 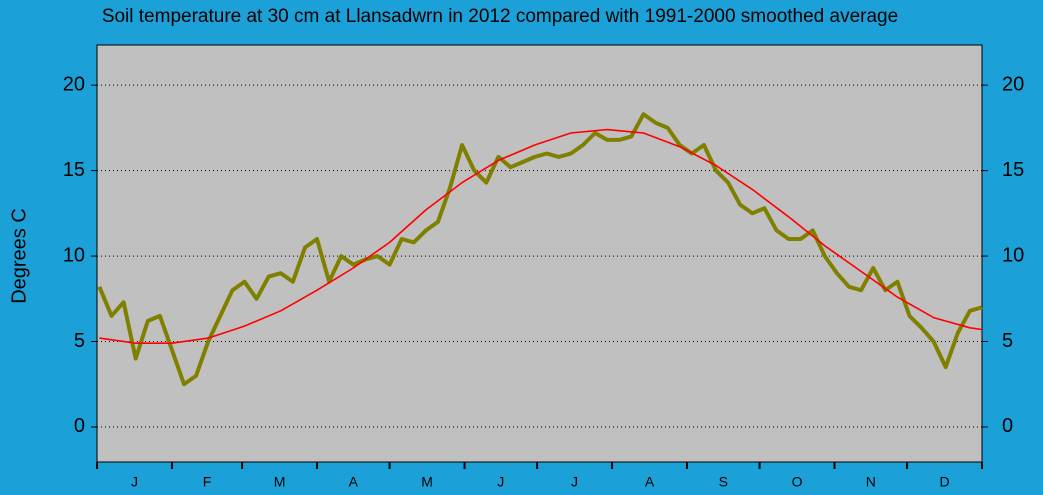 I want to click on y2-tick-label: 20, so click(x=1013, y=84).